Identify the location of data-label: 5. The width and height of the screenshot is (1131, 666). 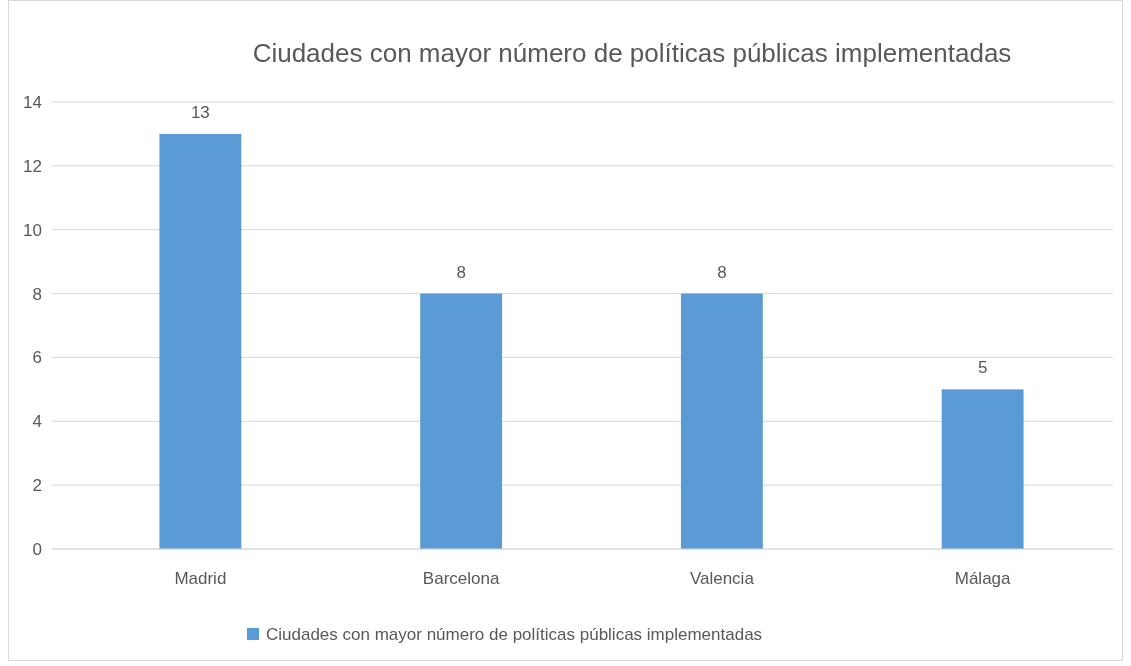
(982, 368).